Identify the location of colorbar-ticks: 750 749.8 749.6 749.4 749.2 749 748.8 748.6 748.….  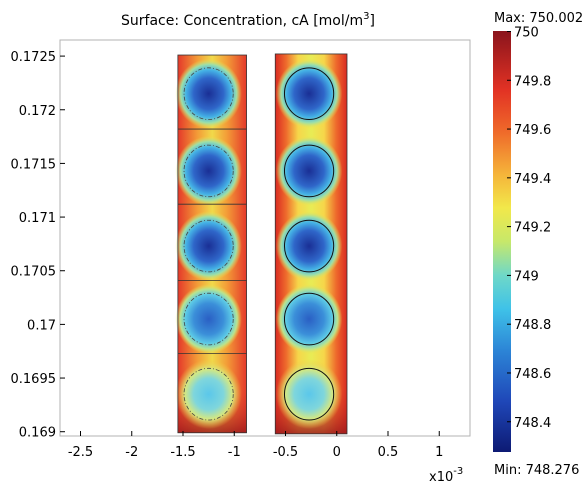
(529, 228).